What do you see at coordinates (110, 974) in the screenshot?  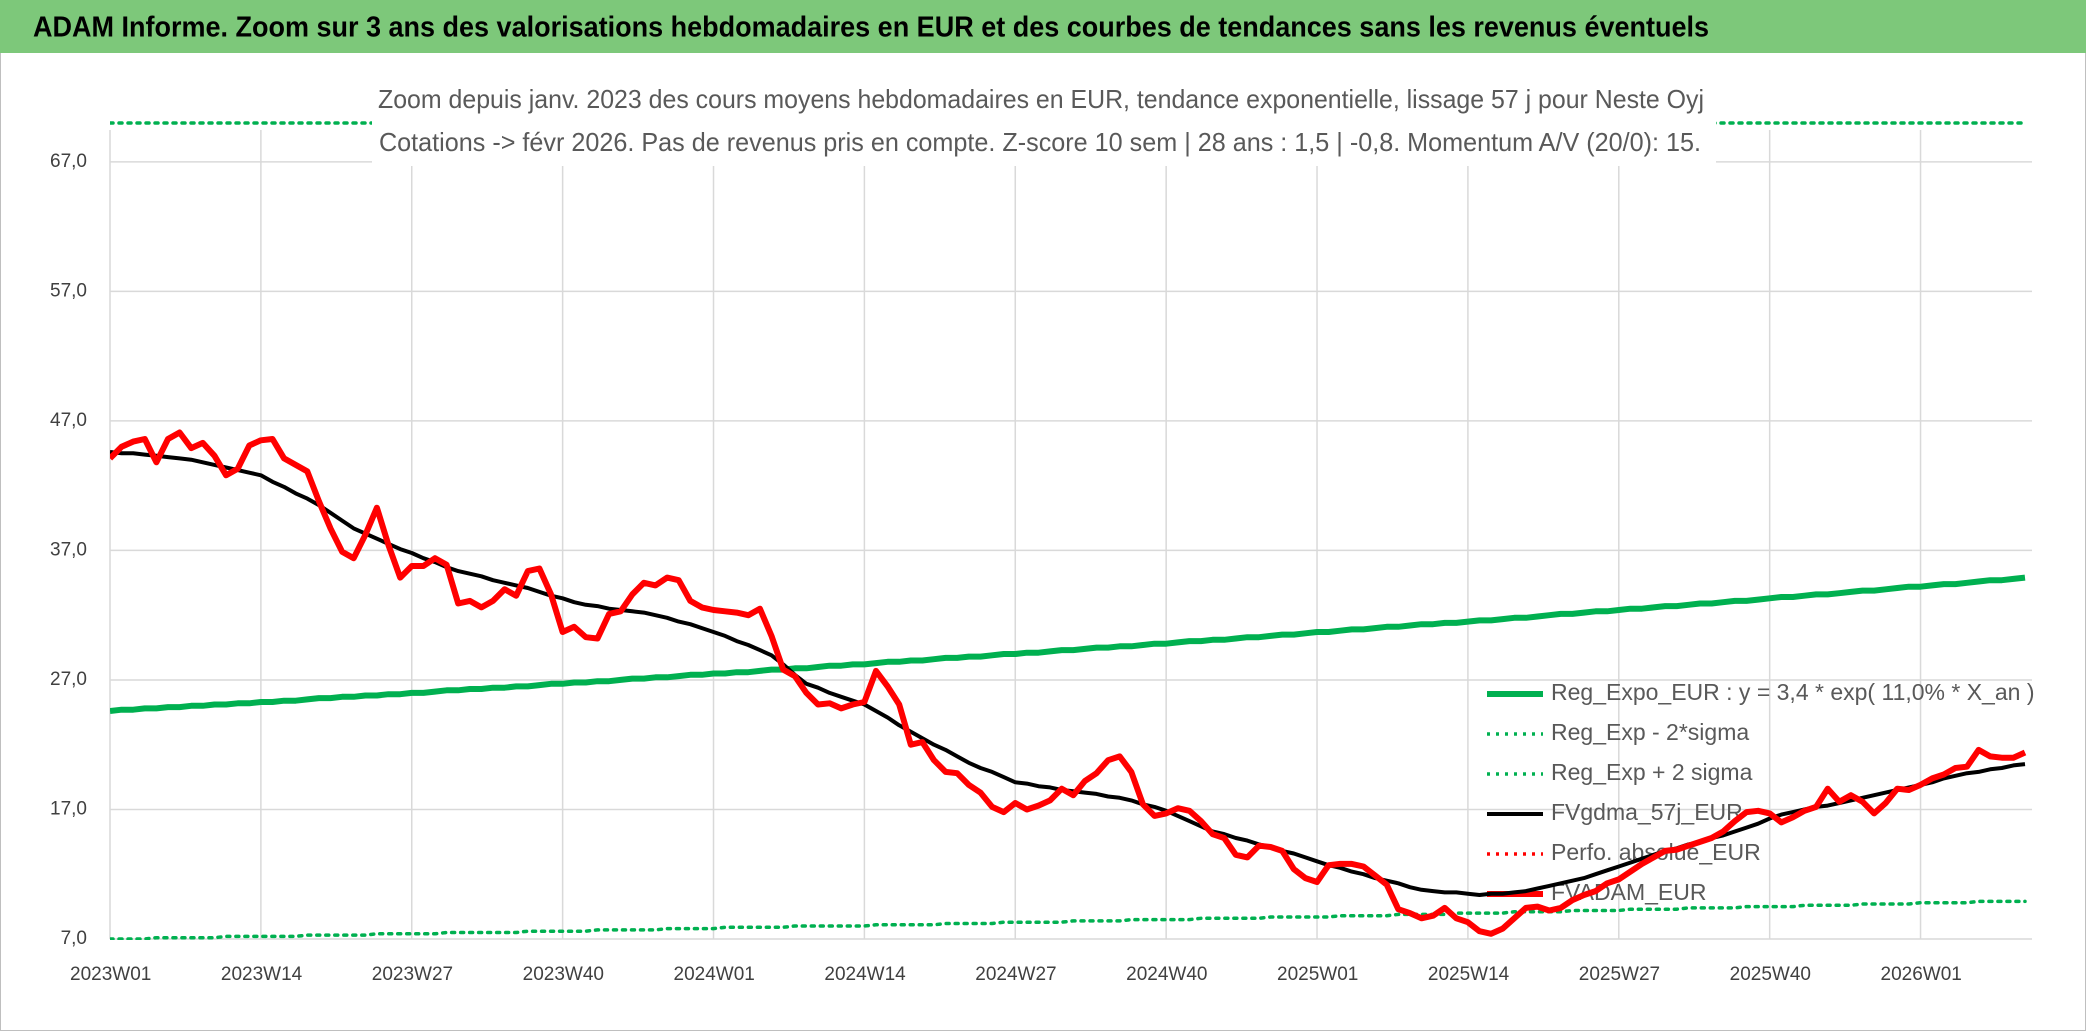 I see `x-tick-label: 2023W01` at bounding box center [110, 974].